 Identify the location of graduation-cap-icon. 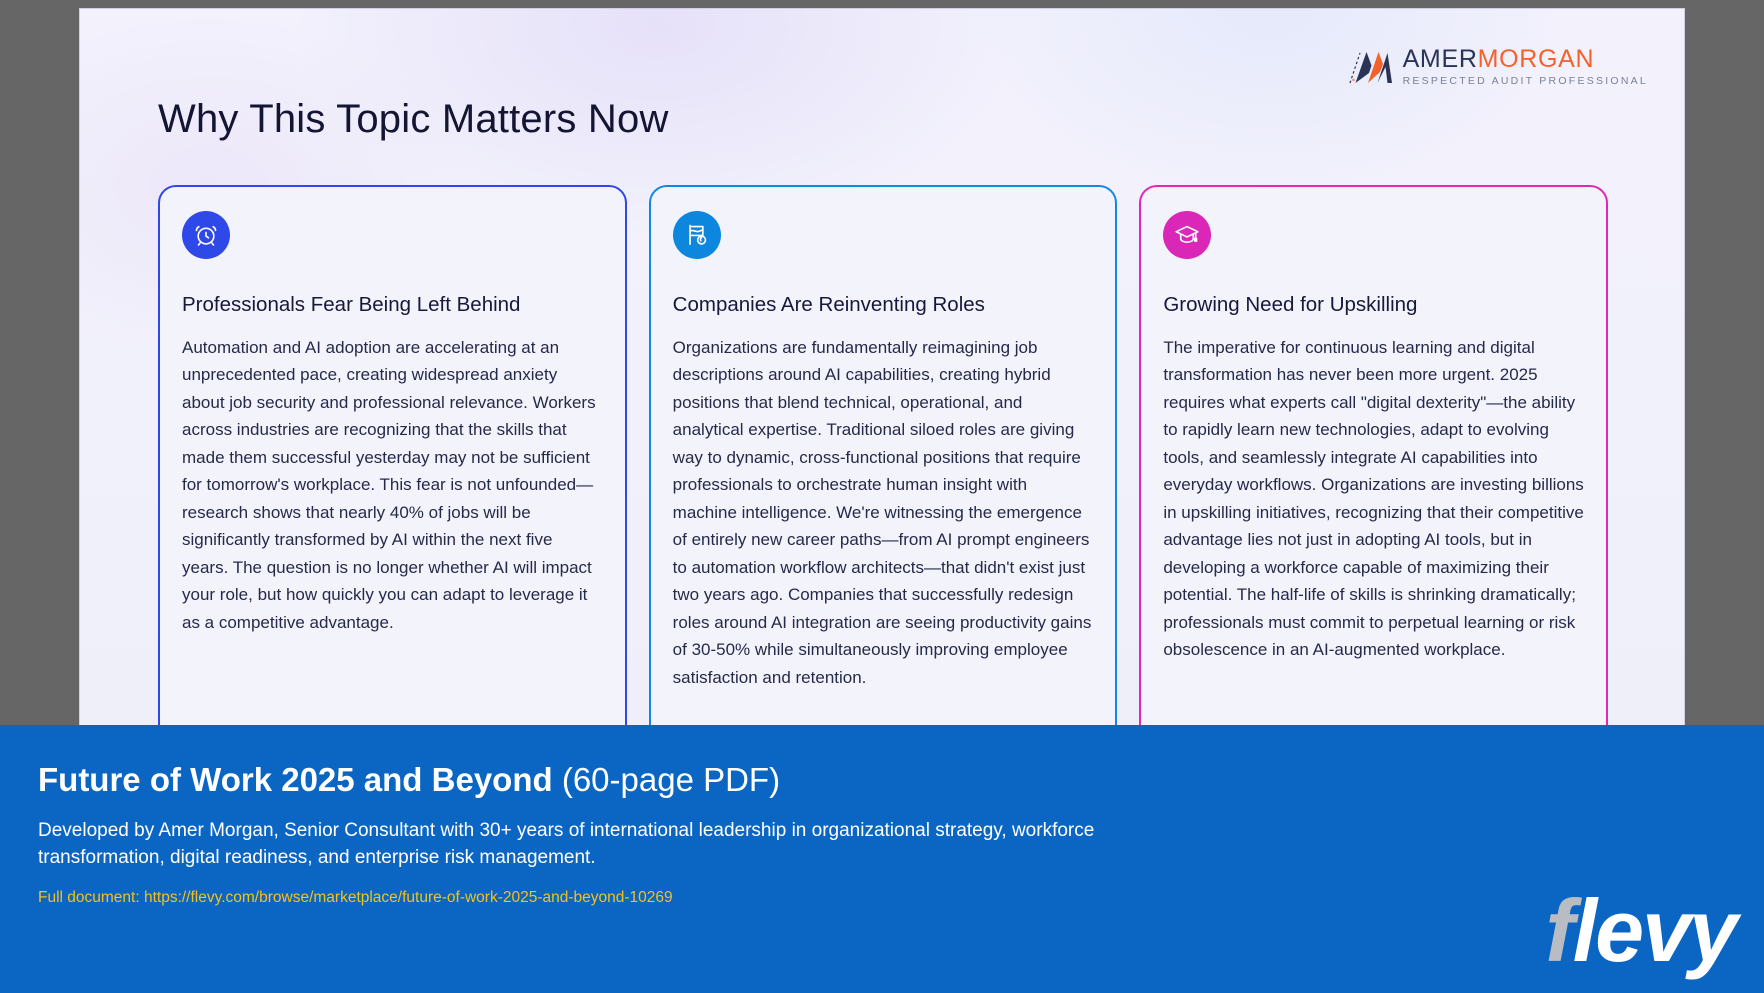
(1187, 234).